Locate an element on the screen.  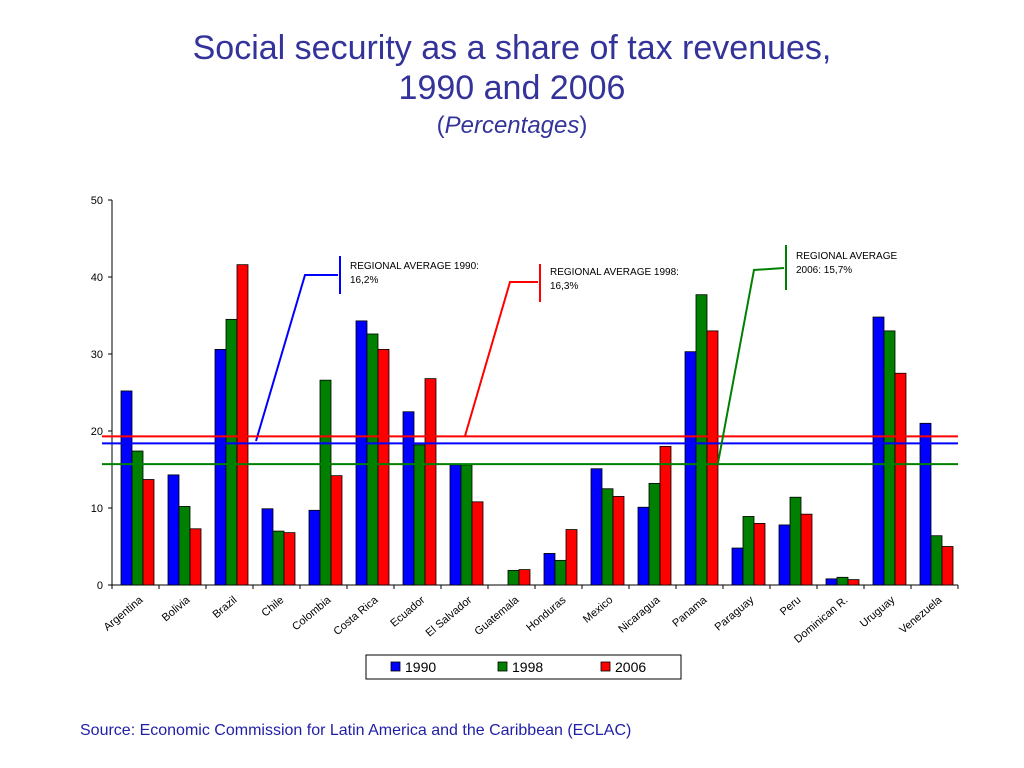
legend-swatch-1998 is located at coordinates (502, 666).